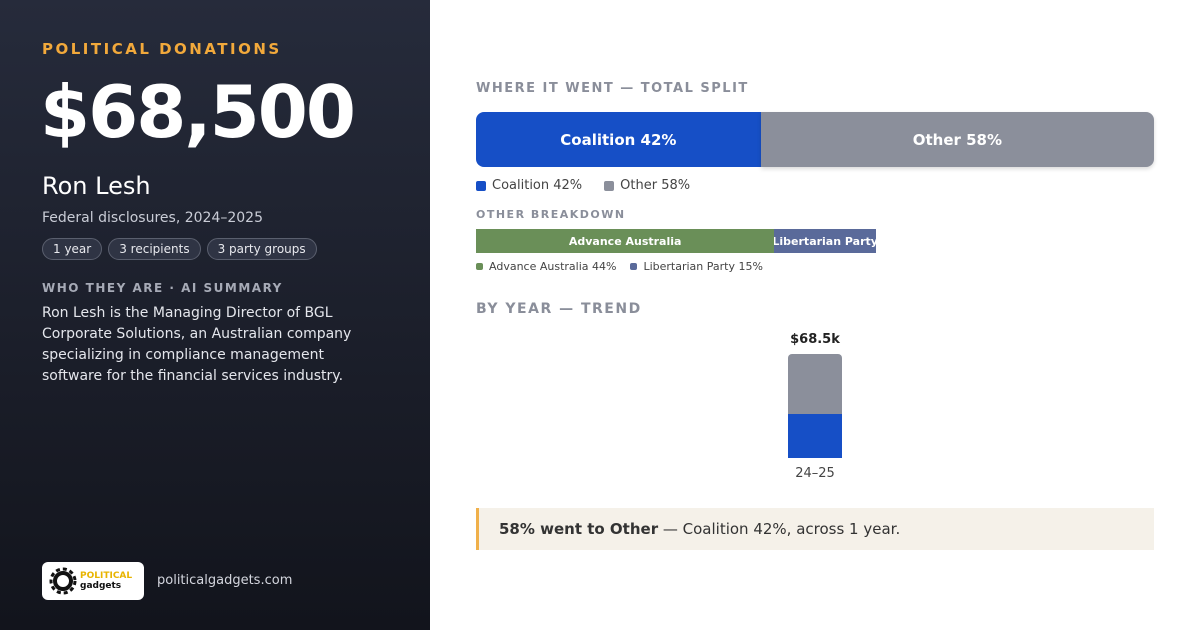  I want to click on chart-title: BY YEAR — TREND, so click(559, 309).